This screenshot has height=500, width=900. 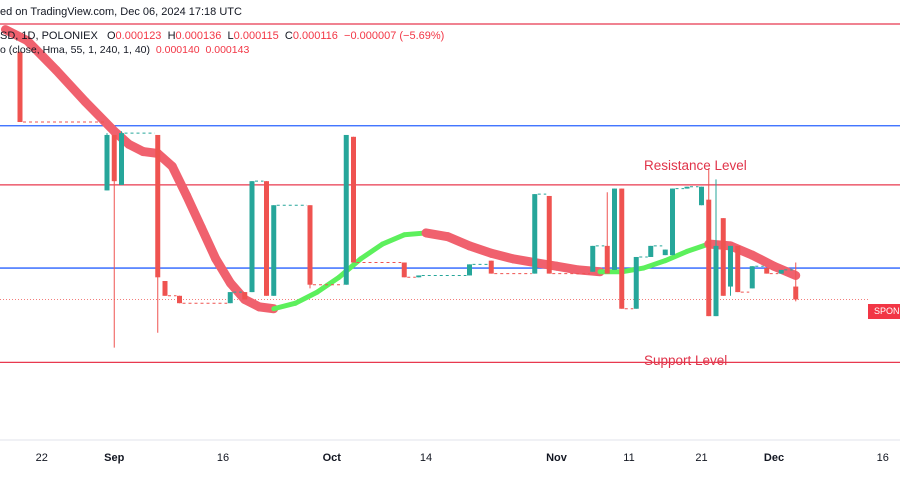 What do you see at coordinates (686, 360) in the screenshot?
I see `support-level-label: Support Level` at bounding box center [686, 360].